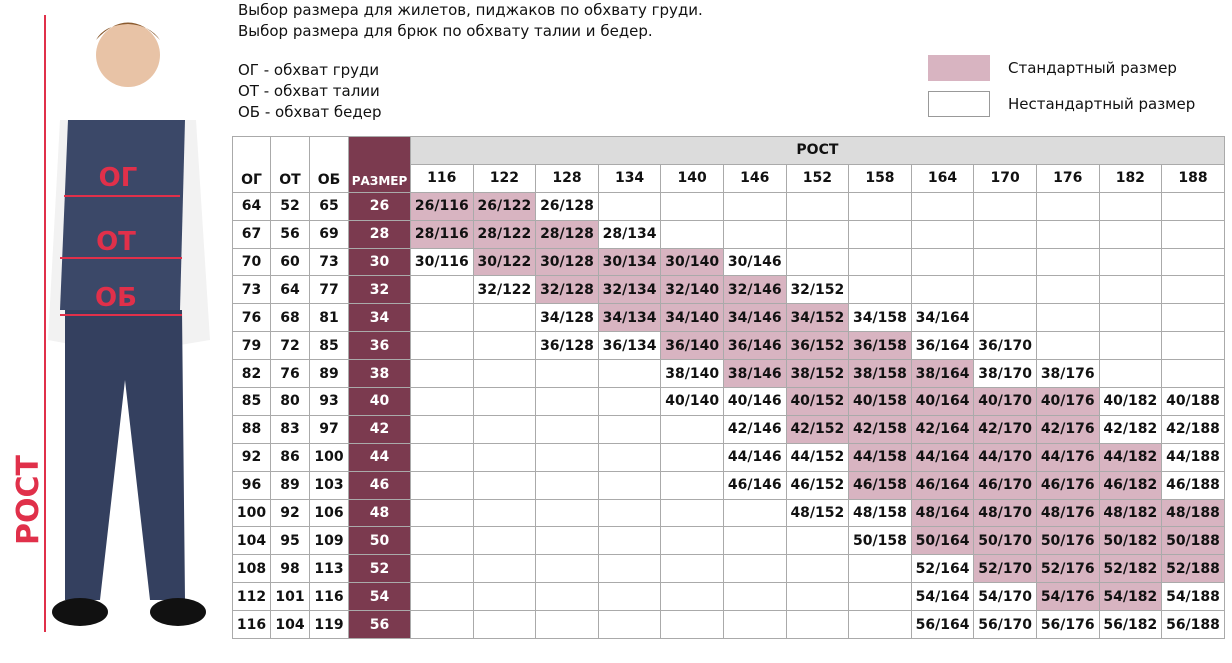 The width and height of the screenshot is (1232, 663). Describe the element at coordinates (309, 70) in the screenshot. I see `abbr: ОГ - обхват груди` at that location.